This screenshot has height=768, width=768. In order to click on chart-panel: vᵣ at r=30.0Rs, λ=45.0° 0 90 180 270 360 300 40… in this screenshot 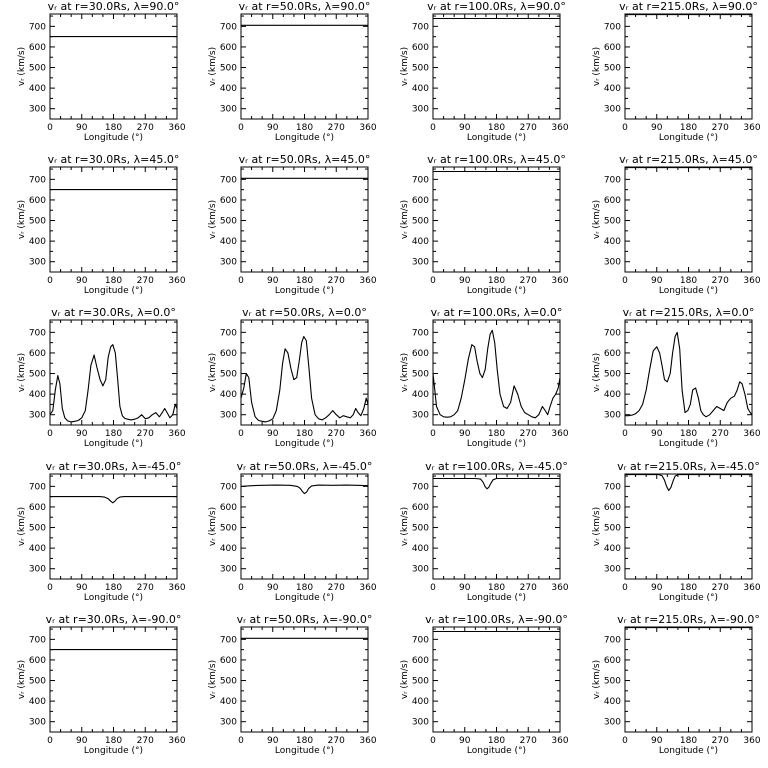, I will do `click(101, 224)`.